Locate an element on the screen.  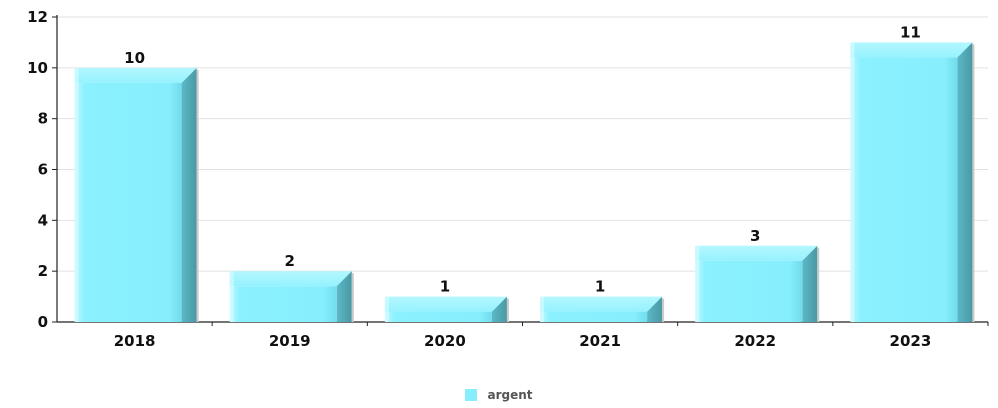
y-tick-label: 0 is located at coordinates (43, 322).